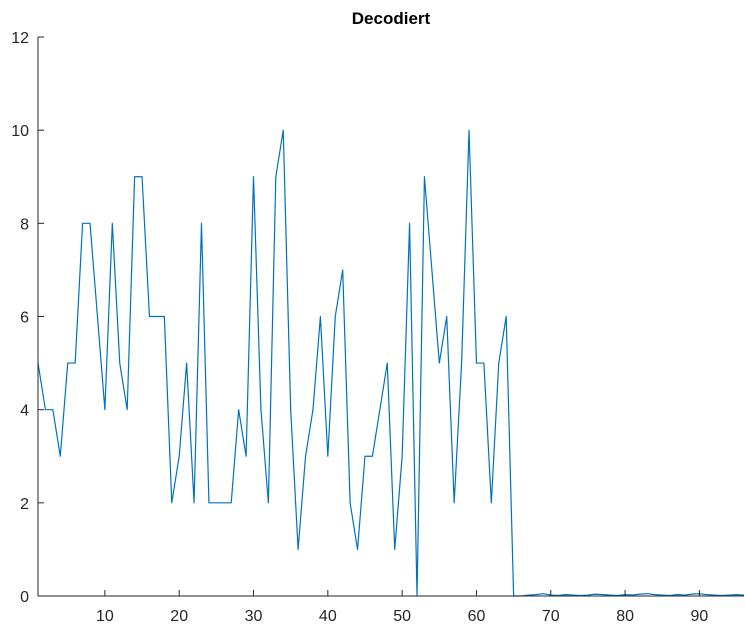  Describe the element at coordinates (179, 616) in the screenshot. I see `x-tick-label: 20` at that location.